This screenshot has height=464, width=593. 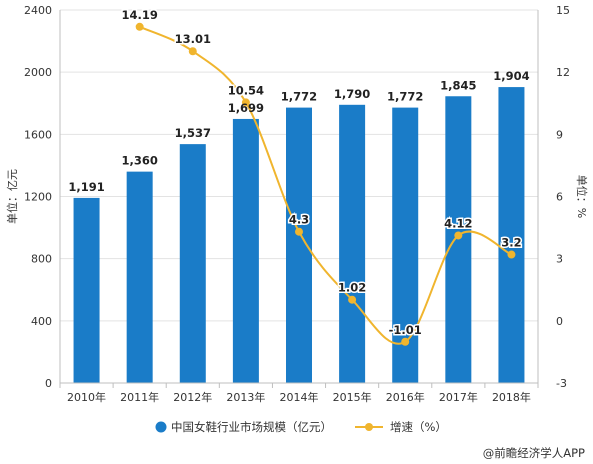 I want to click on bar-value-label: 1,790, so click(x=352, y=94).